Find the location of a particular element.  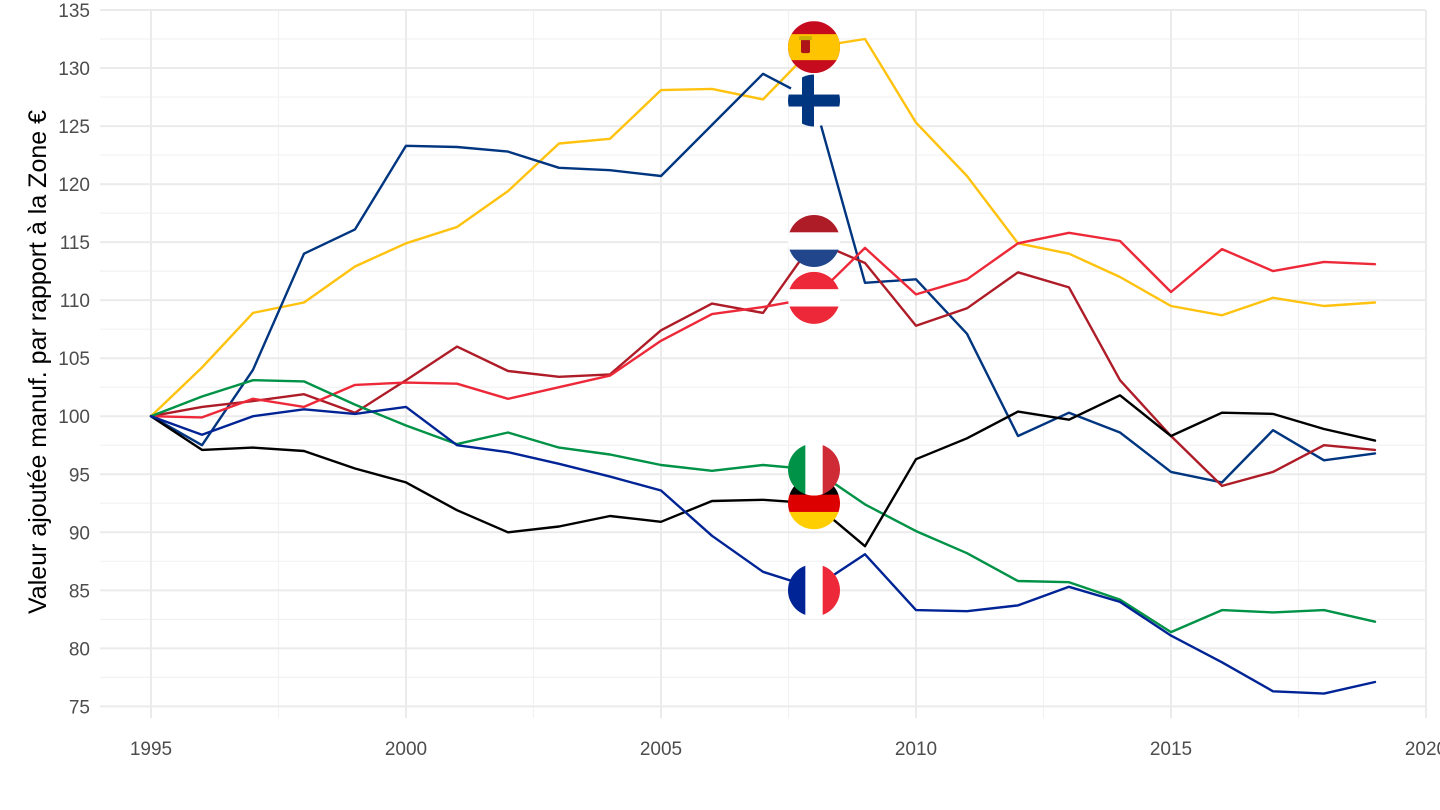

x-tick-label: 2010 is located at coordinates (916, 749).